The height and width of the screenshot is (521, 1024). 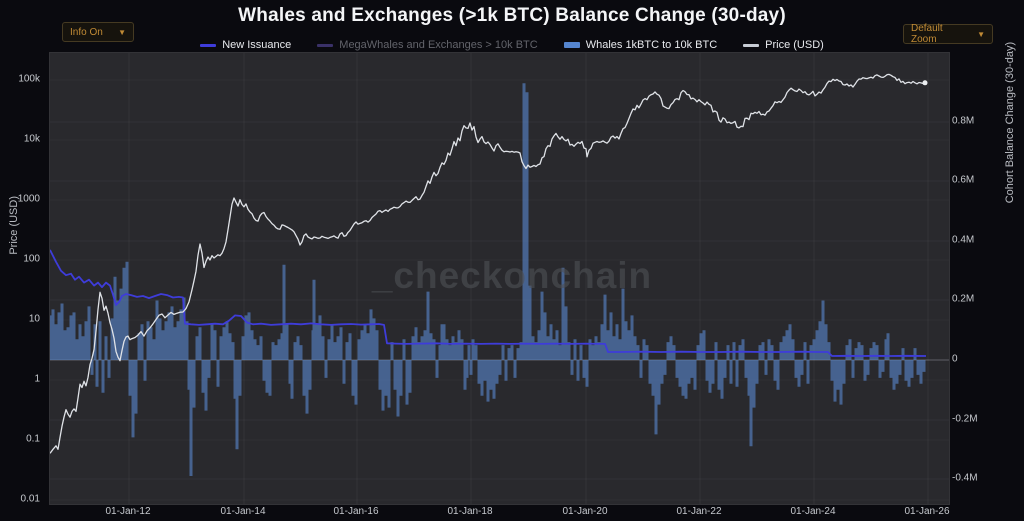 What do you see at coordinates (208, 45) in the screenshot?
I see `legend-swatch-new-issuance-icon` at bounding box center [208, 45].